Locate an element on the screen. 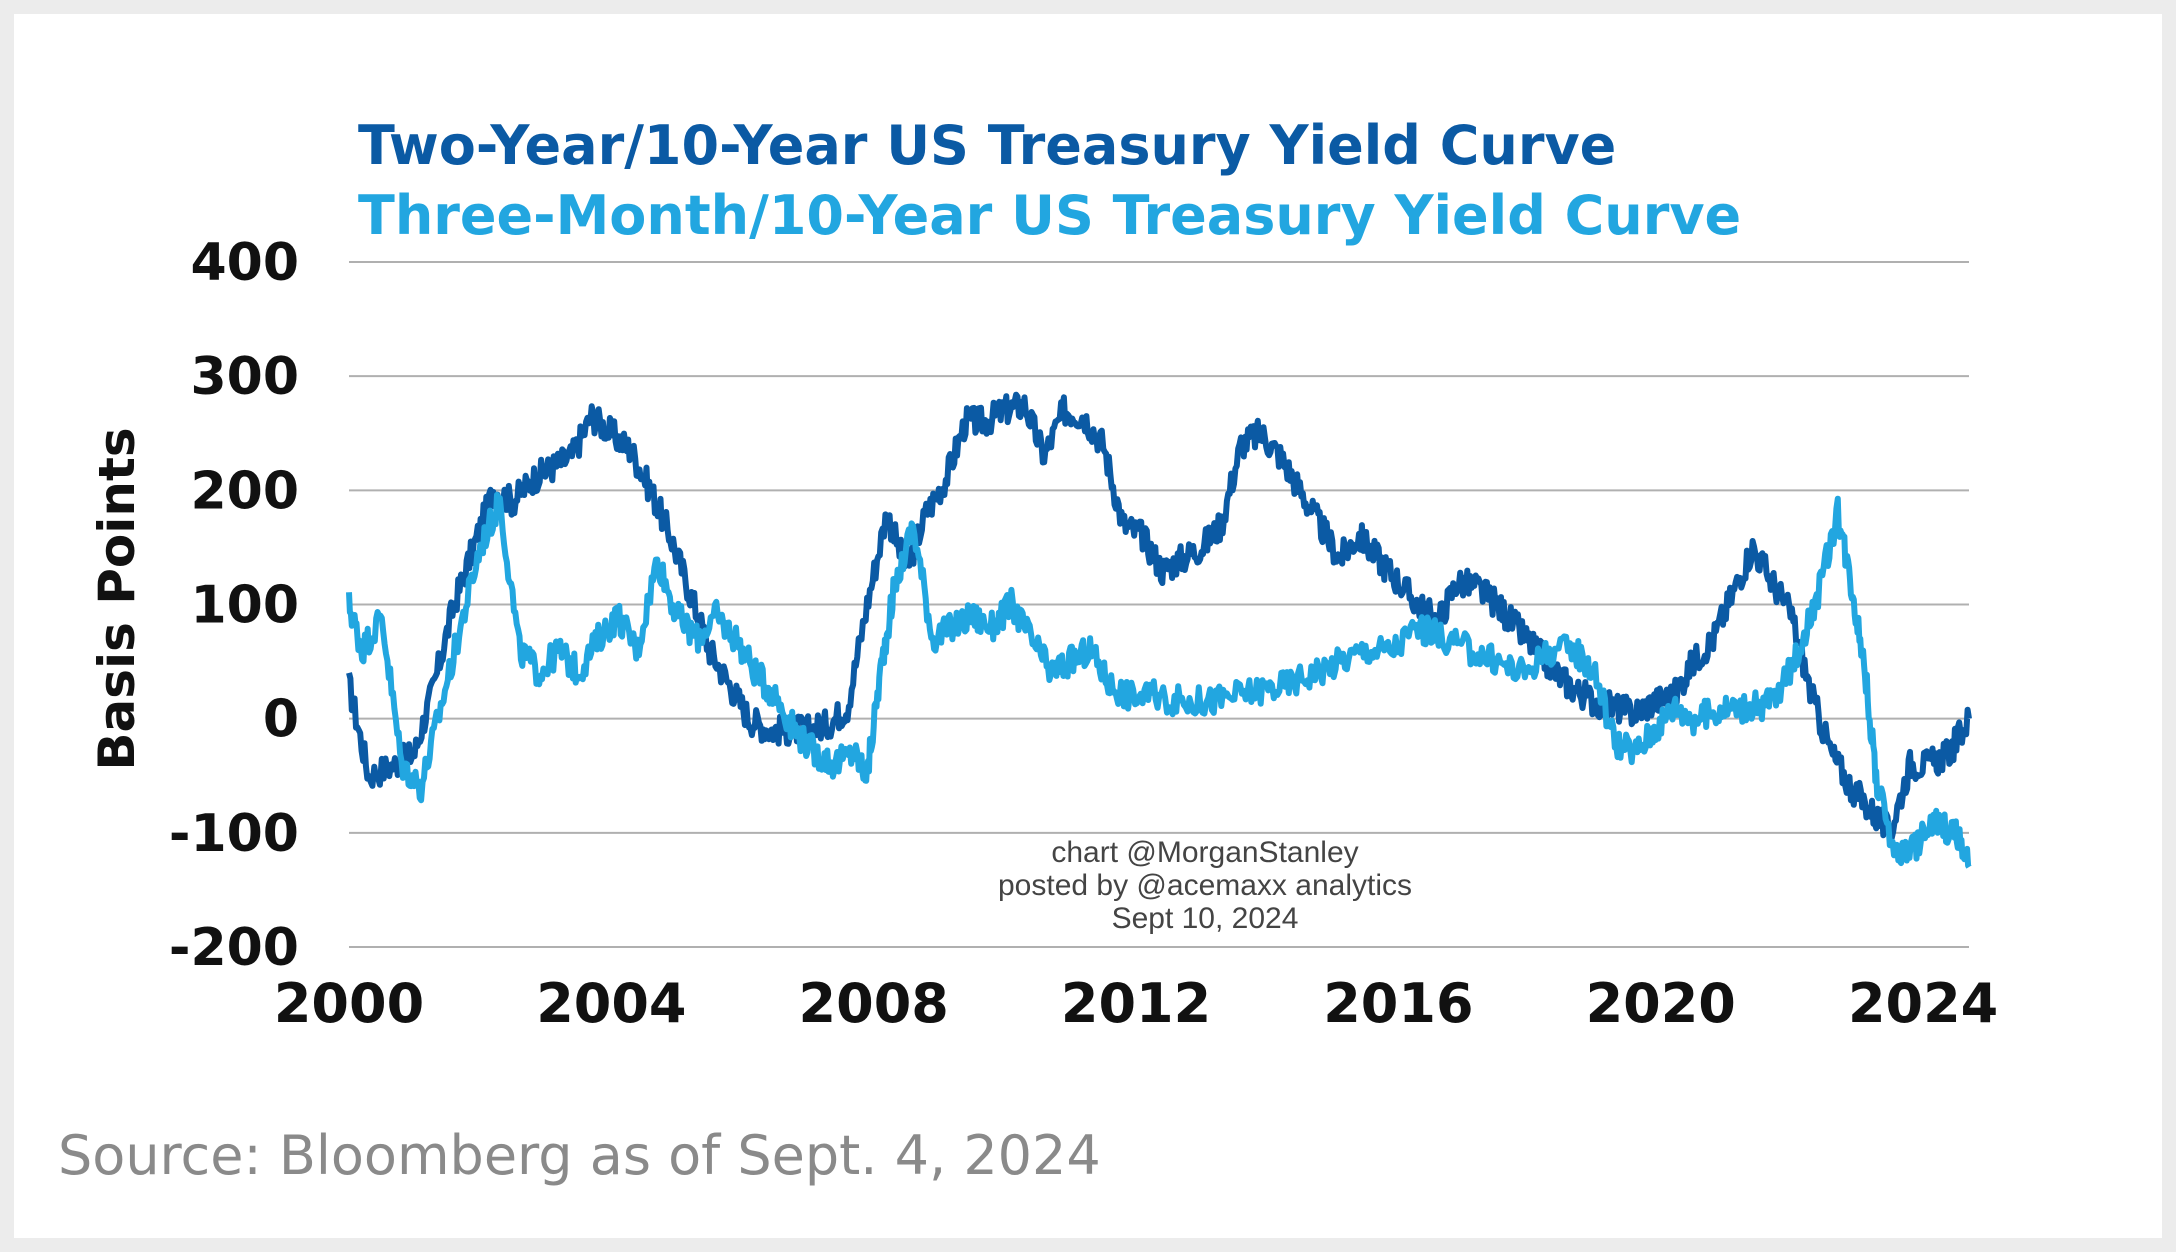  x-tick-label: 2020 is located at coordinates (1661, 1003).